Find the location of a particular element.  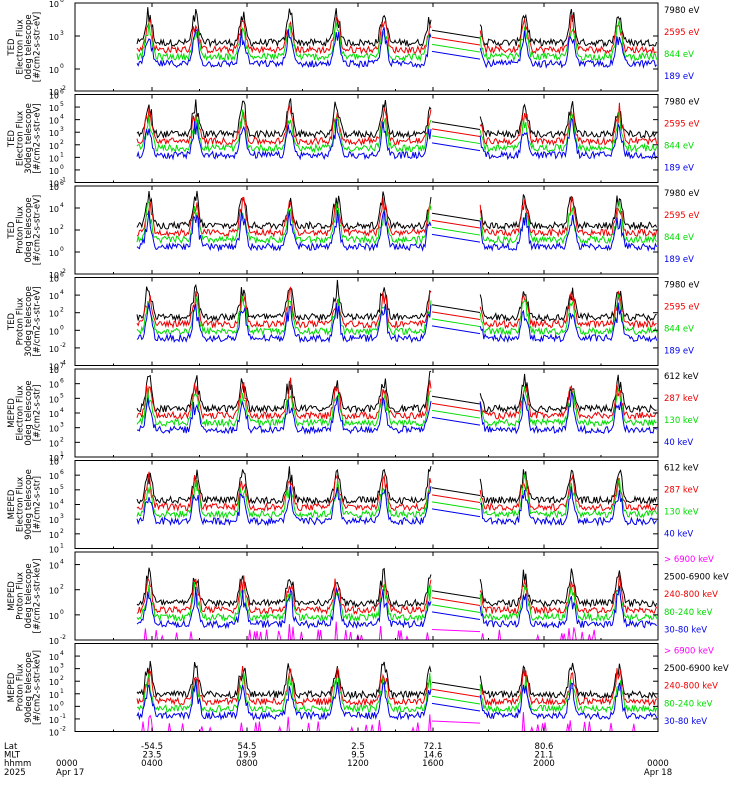

x-axis-tick-label: 23.5 is located at coordinates (152, 756).